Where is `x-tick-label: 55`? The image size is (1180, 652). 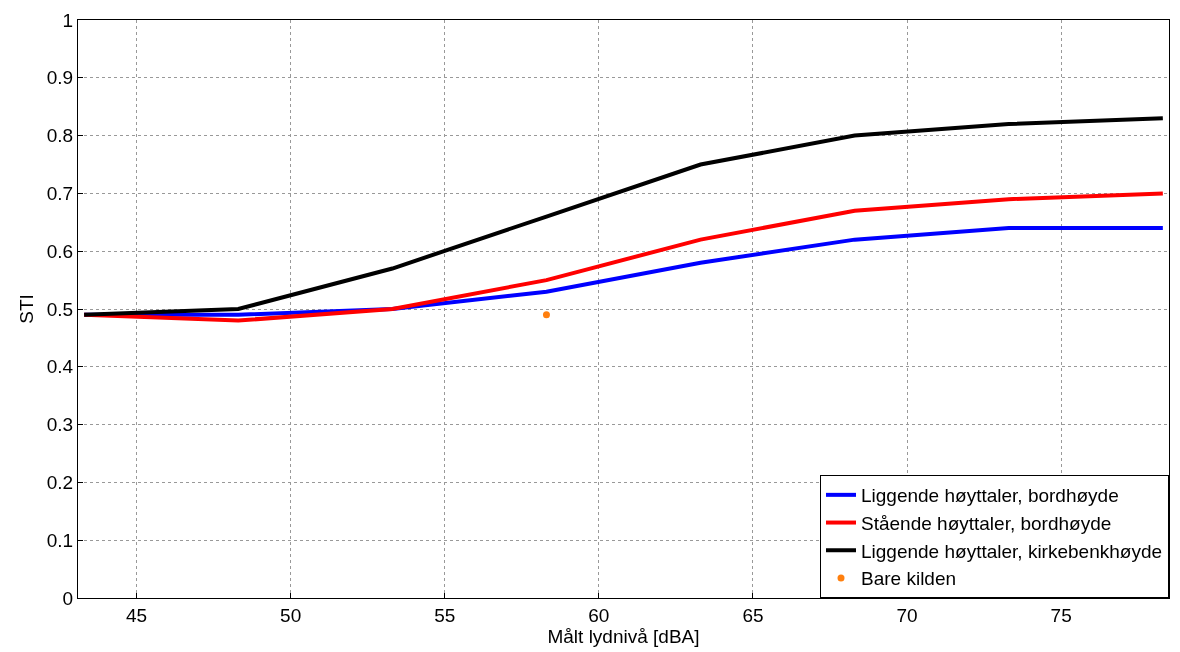
x-tick-label: 55 is located at coordinates (445, 615).